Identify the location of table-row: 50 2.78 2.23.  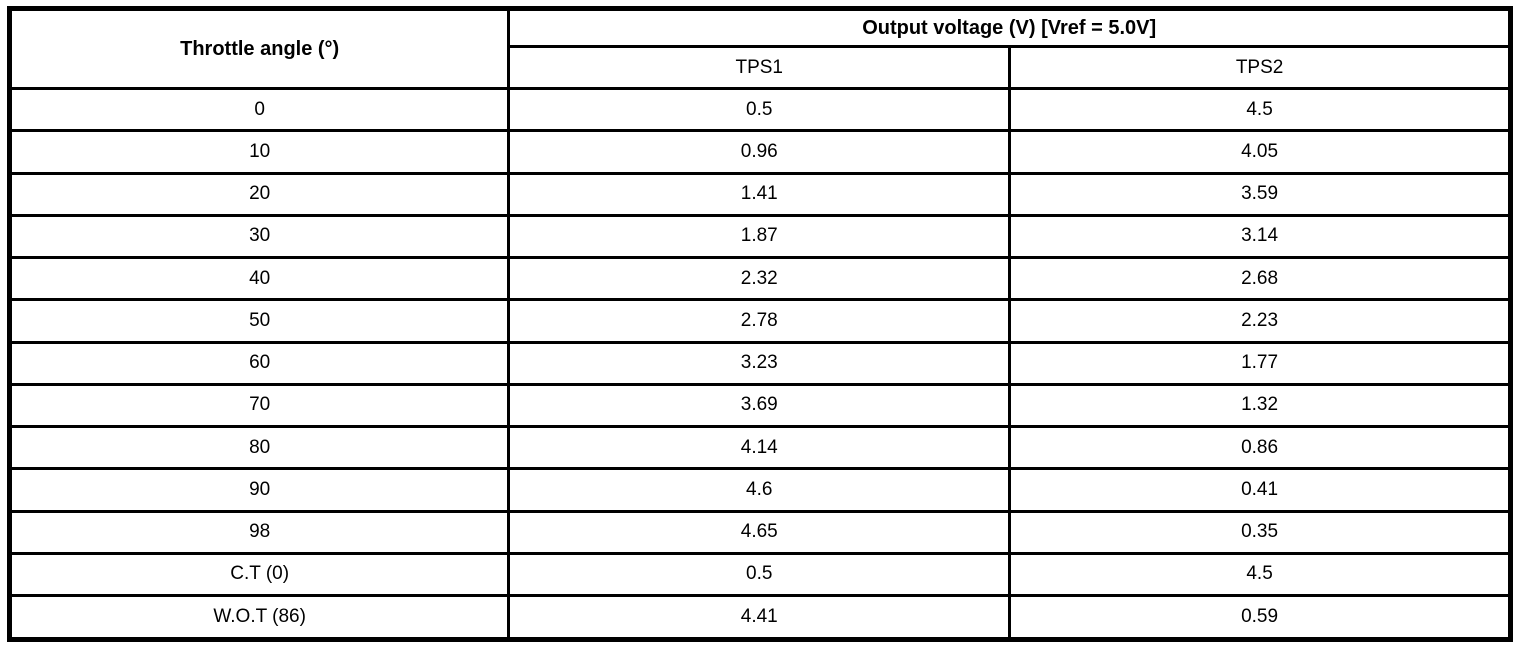
(759, 321).